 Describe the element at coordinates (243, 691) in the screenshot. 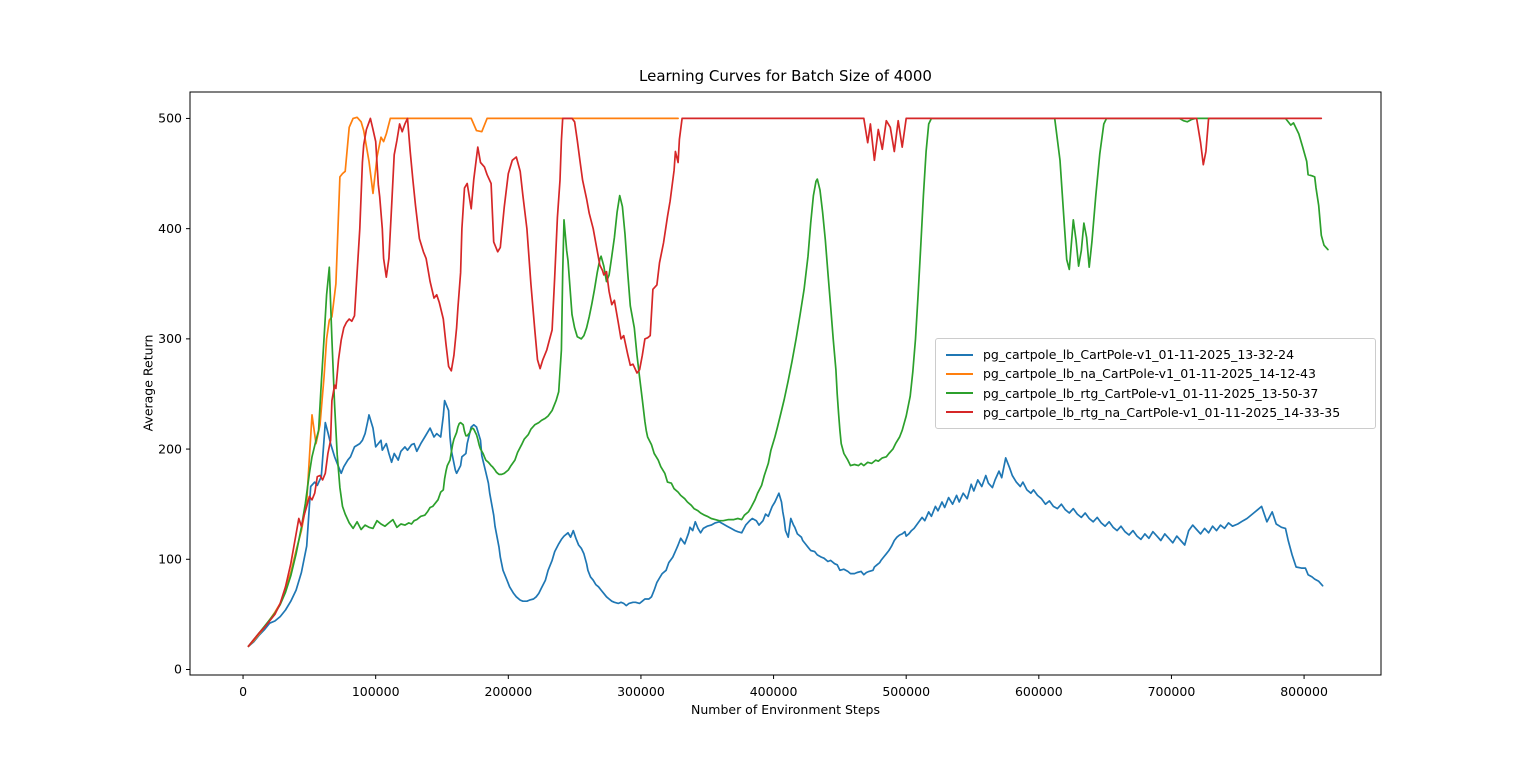

I see `x-tick-label: 0` at that location.